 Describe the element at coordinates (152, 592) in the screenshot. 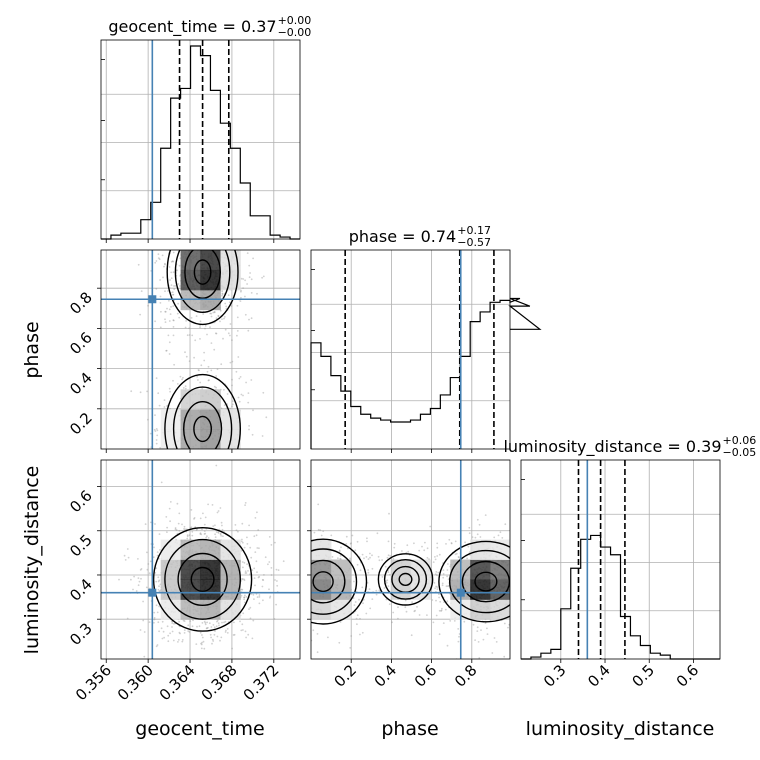

I see `truth-marker` at that location.